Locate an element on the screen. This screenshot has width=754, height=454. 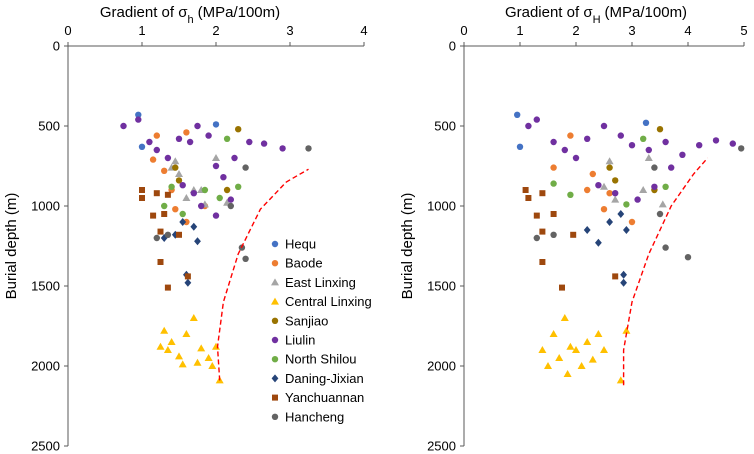
legend-item-hancheng: Hancheng is located at coordinates (307, 416).